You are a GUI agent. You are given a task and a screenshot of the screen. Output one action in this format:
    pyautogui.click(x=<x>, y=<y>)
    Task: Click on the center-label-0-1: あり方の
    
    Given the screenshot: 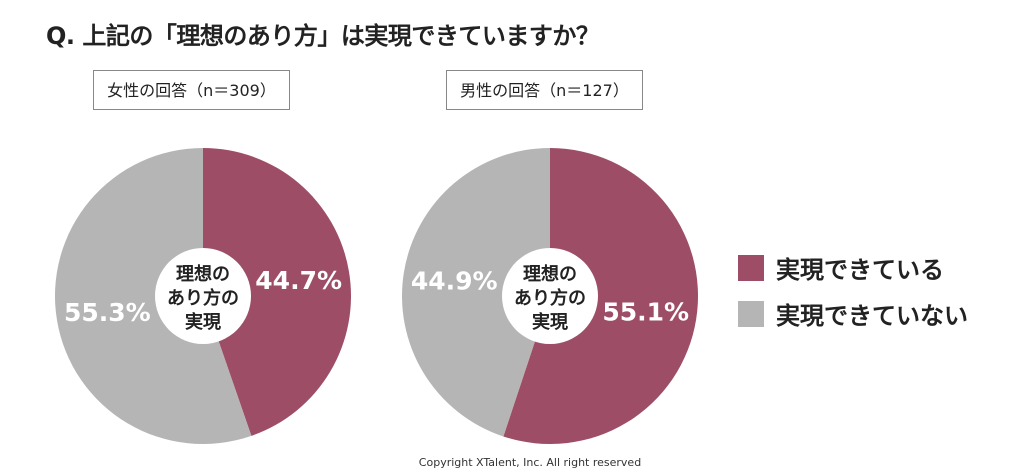 What is the action you would take?
    pyautogui.click(x=203, y=298)
    